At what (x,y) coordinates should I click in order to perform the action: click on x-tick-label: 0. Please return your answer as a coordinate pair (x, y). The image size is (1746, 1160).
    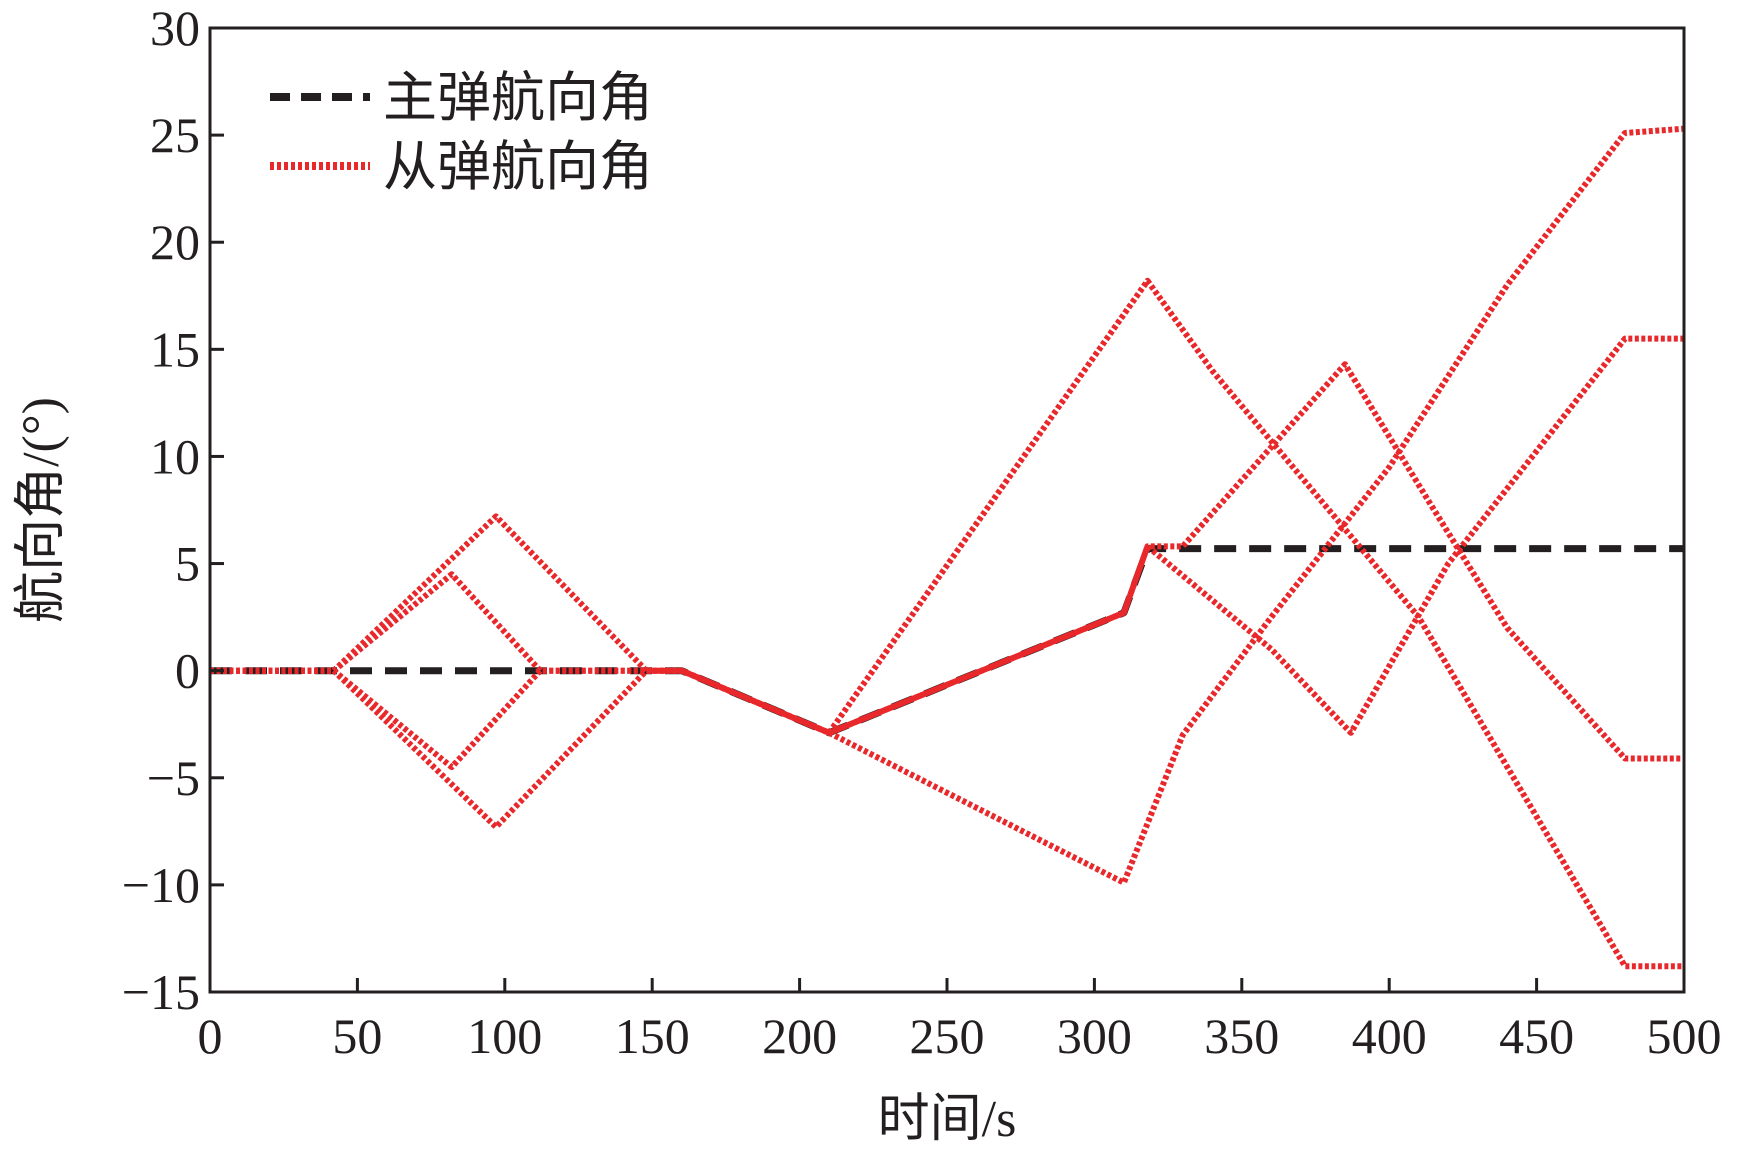
    Looking at the image, I should click on (210, 1036).